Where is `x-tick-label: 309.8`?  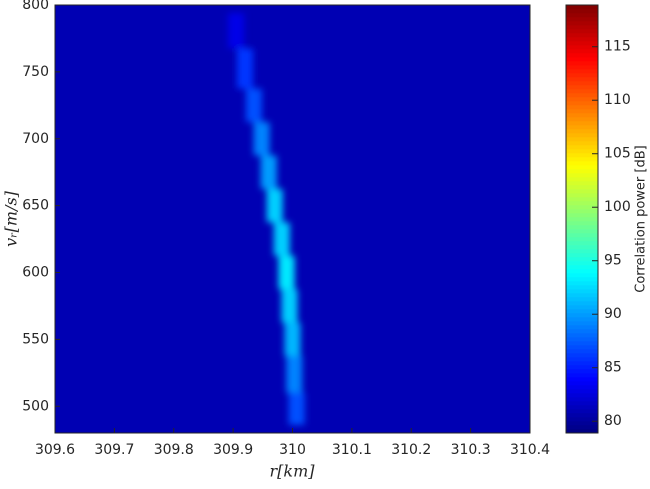 x-tick-label: 309.8 is located at coordinates (174, 450).